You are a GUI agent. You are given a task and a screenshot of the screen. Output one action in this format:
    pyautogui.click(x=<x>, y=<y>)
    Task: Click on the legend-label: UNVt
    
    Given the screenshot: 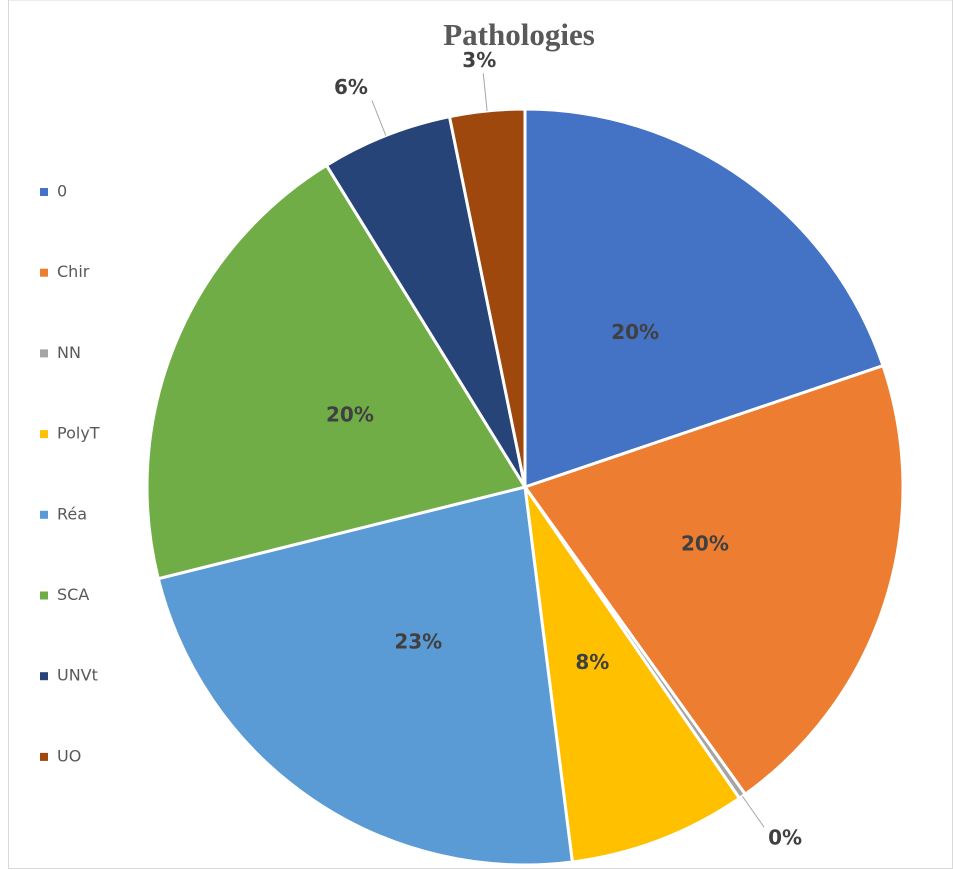 What is the action you would take?
    pyautogui.click(x=77, y=675)
    